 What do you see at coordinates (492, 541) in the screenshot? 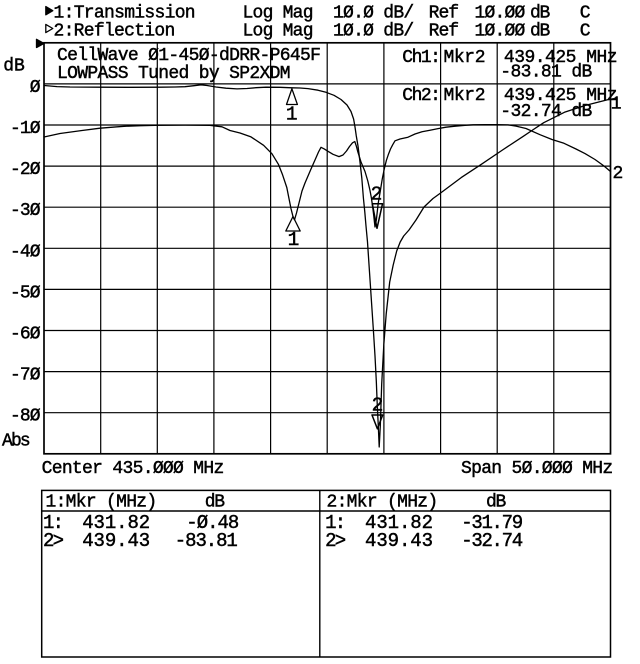
I see `svg-text: -32.74` at bounding box center [492, 541].